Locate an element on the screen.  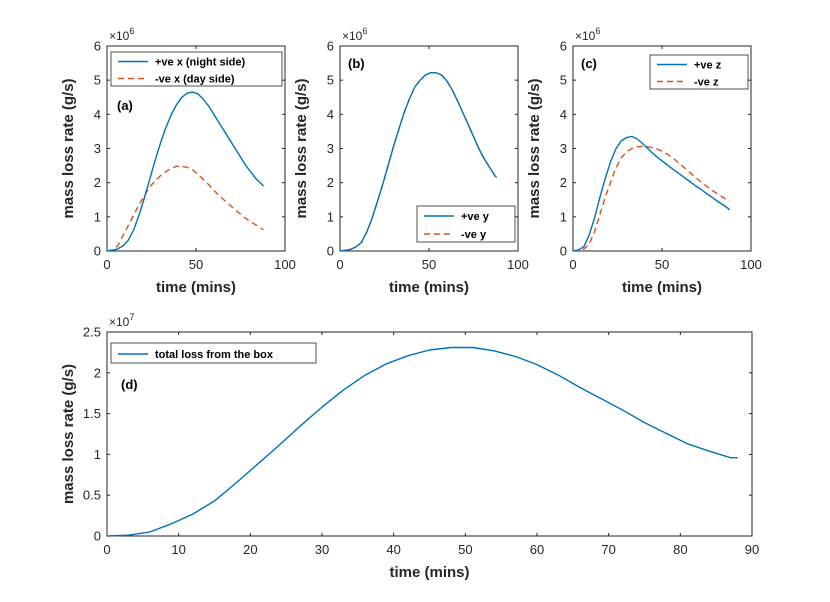
legend-entry: +ve z is located at coordinates (708, 66).